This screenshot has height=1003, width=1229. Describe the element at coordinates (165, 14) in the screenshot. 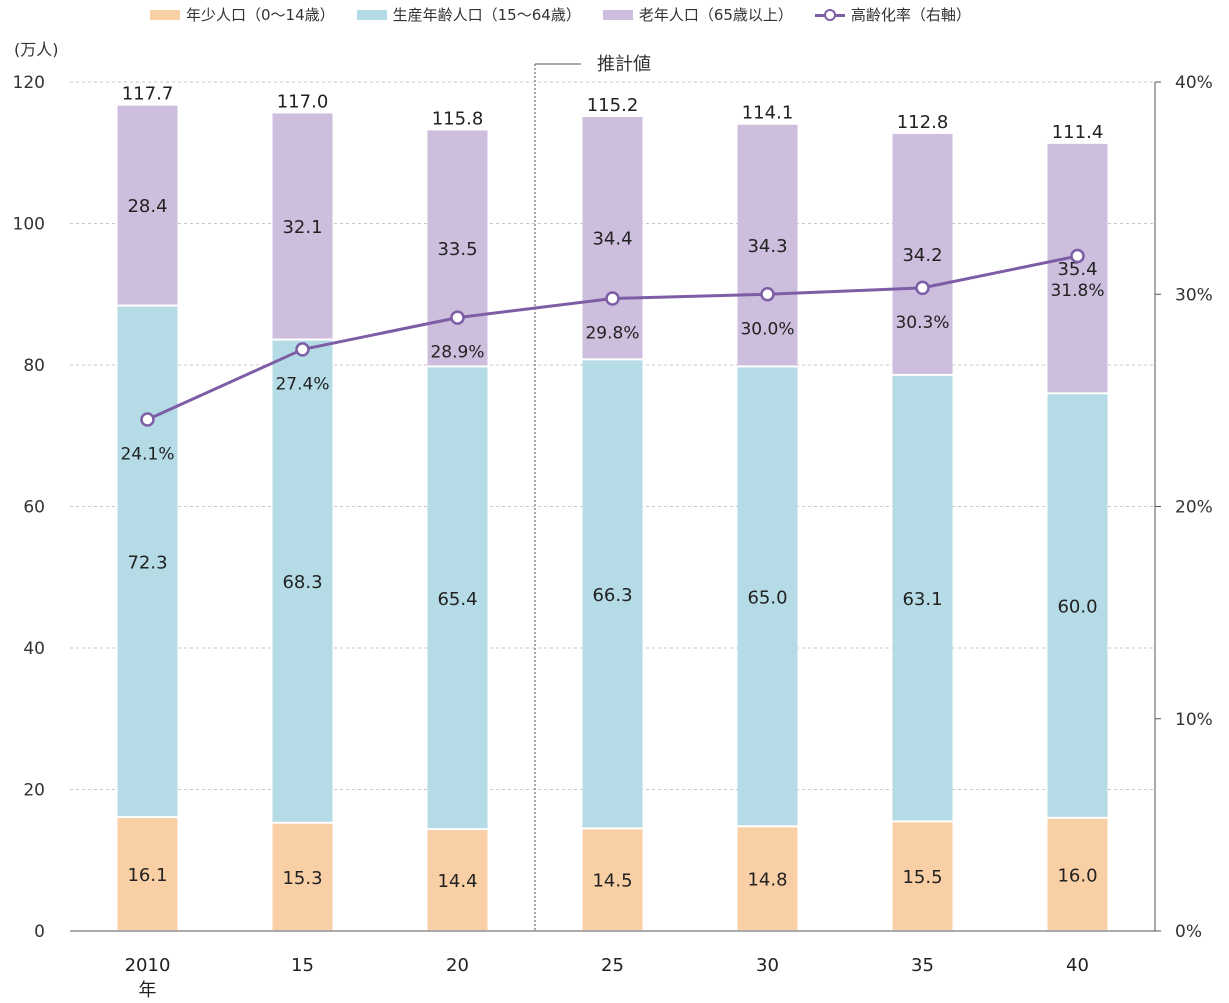

I see `legend-swatch-young` at that location.